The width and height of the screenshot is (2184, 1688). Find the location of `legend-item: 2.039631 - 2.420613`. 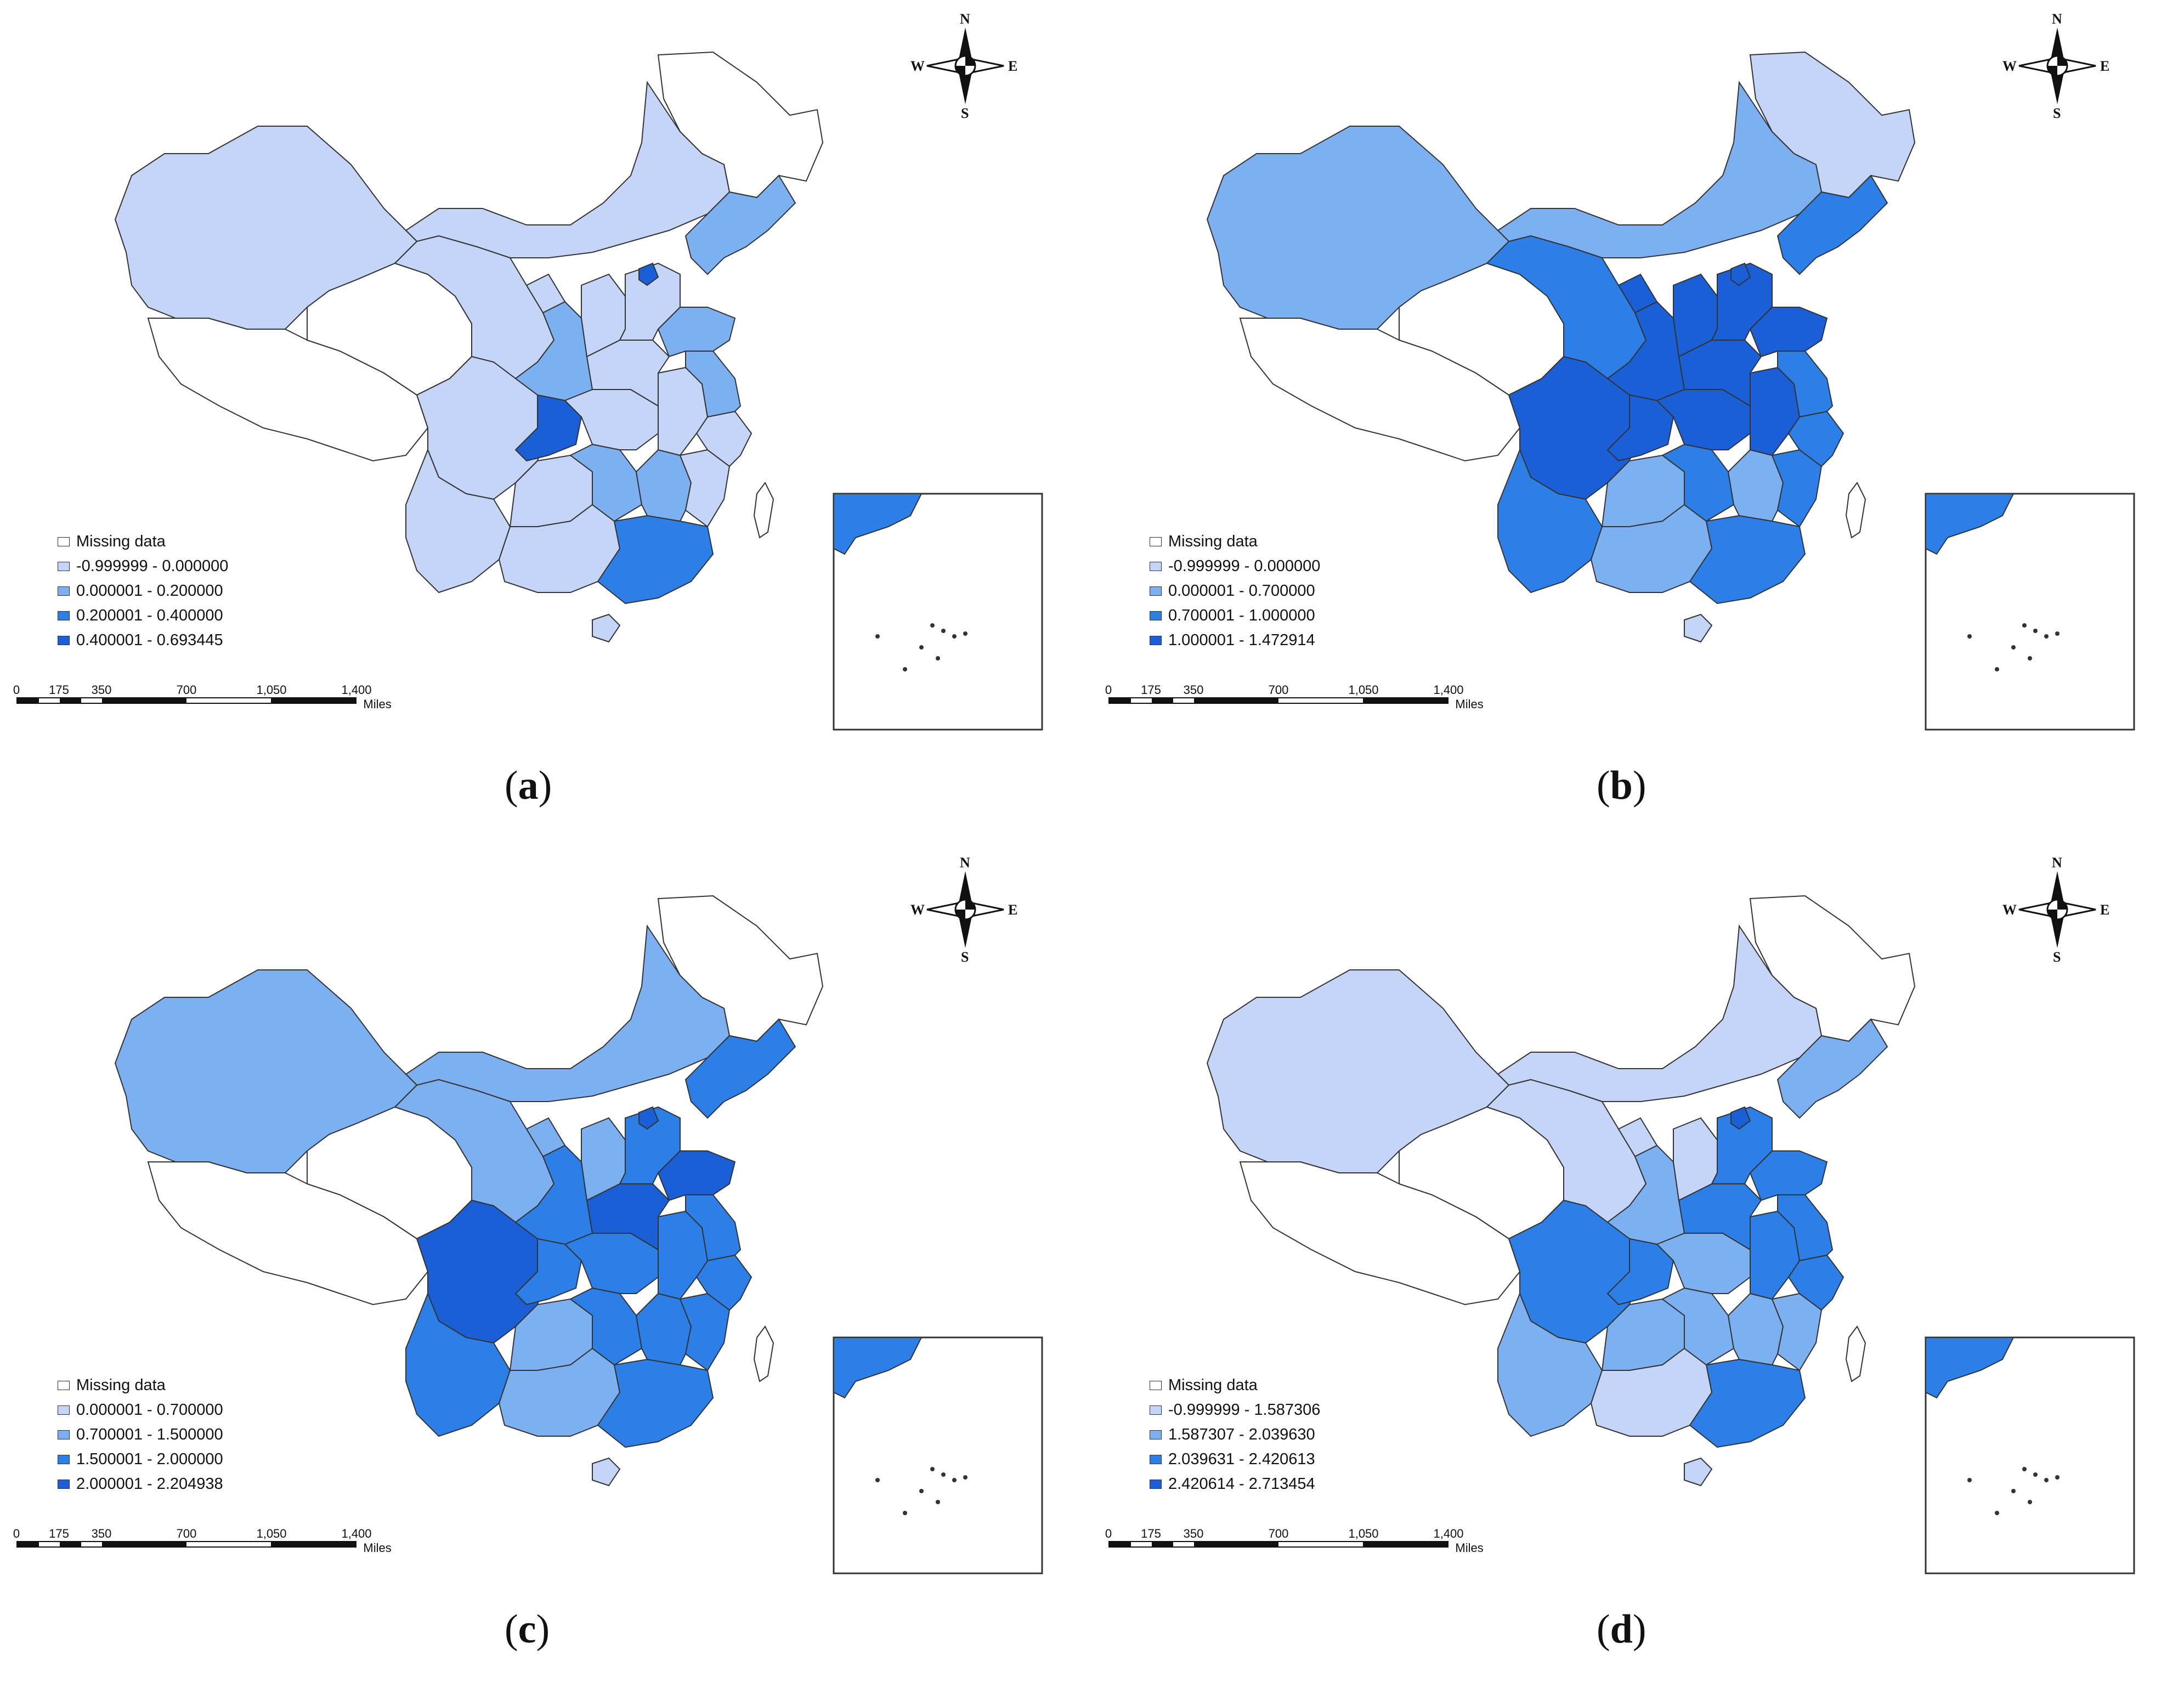

legend-item: 2.039631 - 2.420613 is located at coordinates (1235, 1460).